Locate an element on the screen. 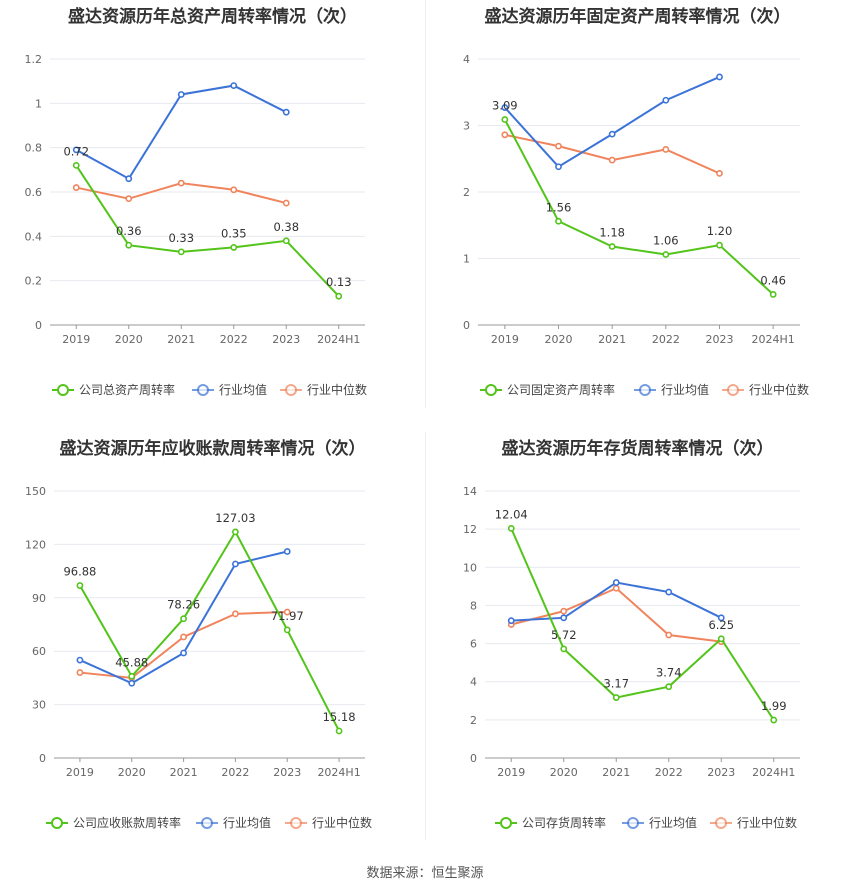 This screenshot has height=891, width=850. legend-label: 公司固定资产周转率 is located at coordinates (561, 389).